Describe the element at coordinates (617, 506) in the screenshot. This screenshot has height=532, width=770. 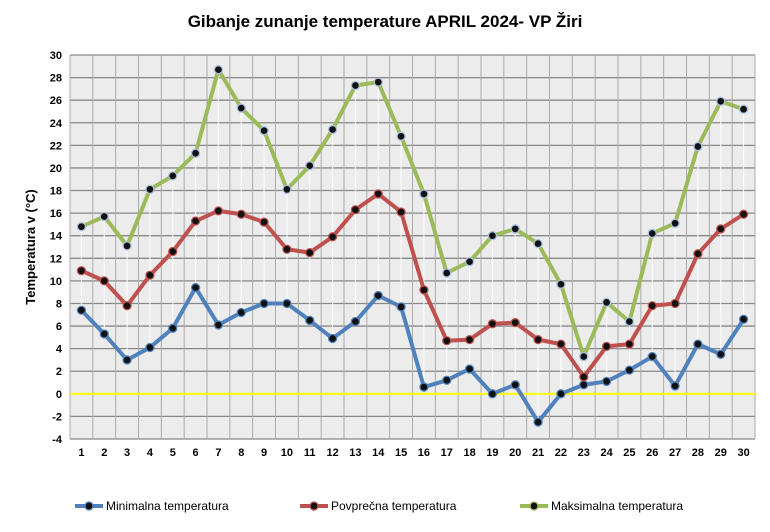
I see `legend-label: Maksimalna temperatura` at that location.